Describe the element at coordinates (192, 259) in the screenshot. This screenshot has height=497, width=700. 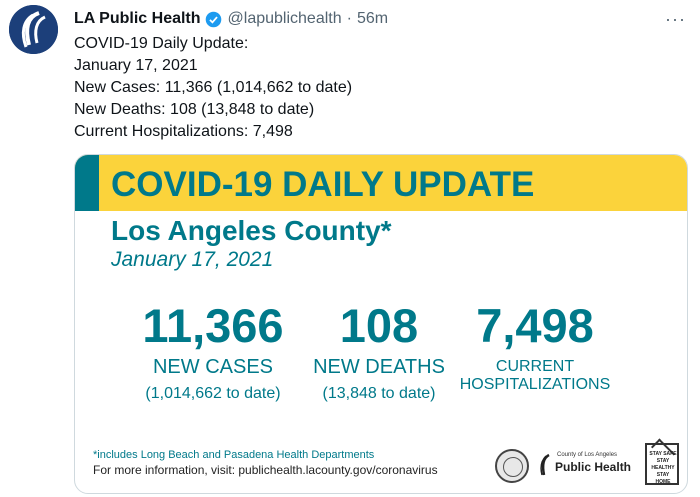
I see `card-date: January 17, 2021` at that location.